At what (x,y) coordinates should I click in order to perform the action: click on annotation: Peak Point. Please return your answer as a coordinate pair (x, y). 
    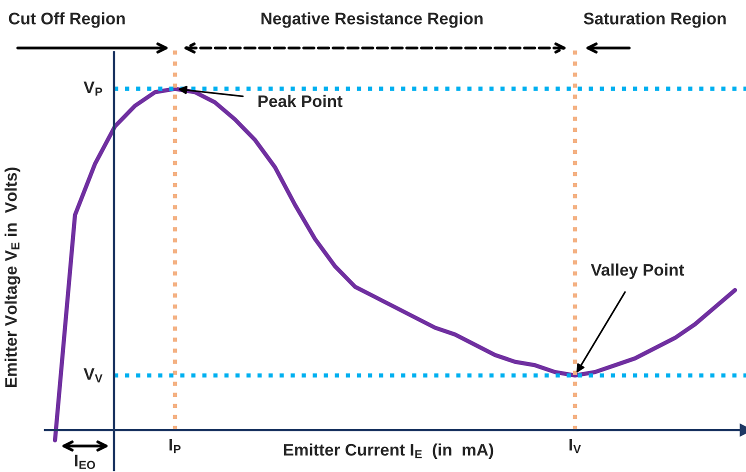
    Looking at the image, I should click on (300, 101).